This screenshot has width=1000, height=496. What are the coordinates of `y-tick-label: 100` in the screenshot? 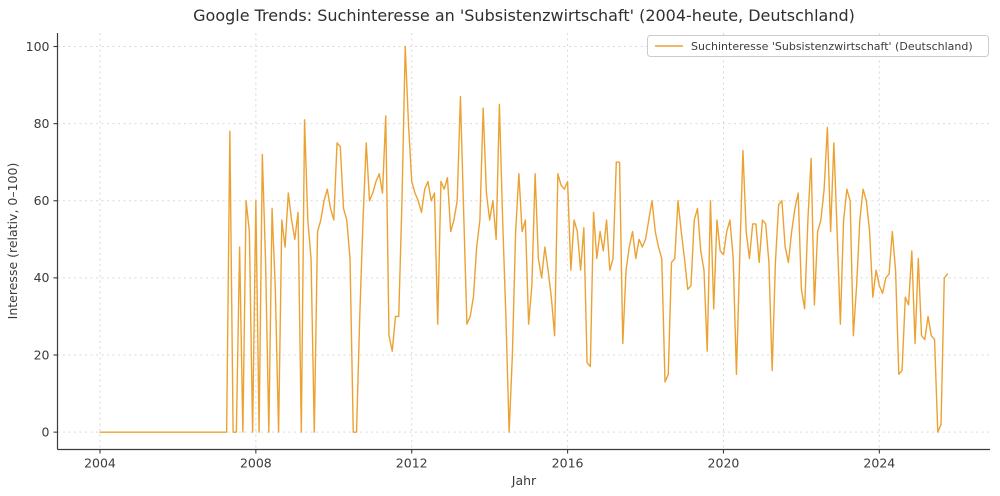 It's located at (38, 46).